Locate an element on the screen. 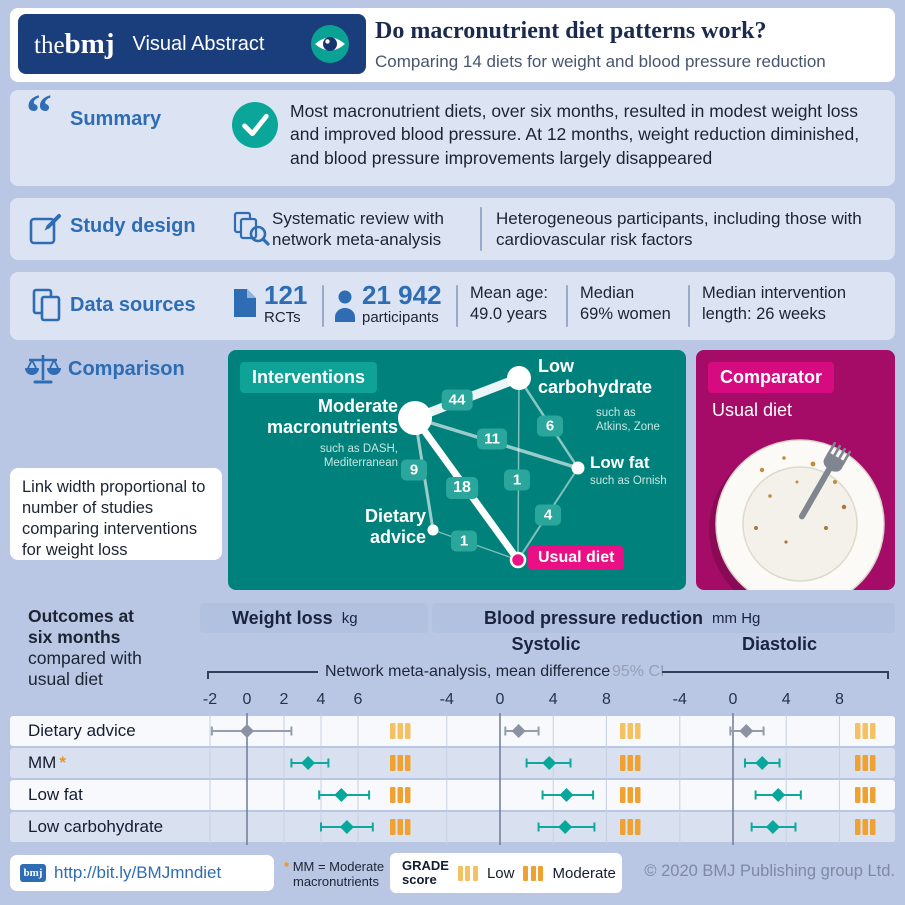  link-count-mm-da: 9 is located at coordinates (414, 470).